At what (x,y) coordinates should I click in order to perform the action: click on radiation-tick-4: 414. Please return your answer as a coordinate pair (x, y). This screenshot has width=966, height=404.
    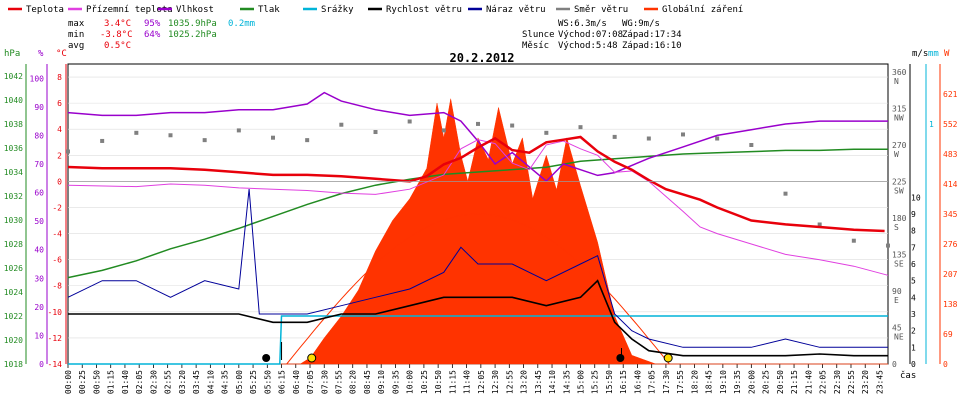
    Looking at the image, I should click on (950, 184).